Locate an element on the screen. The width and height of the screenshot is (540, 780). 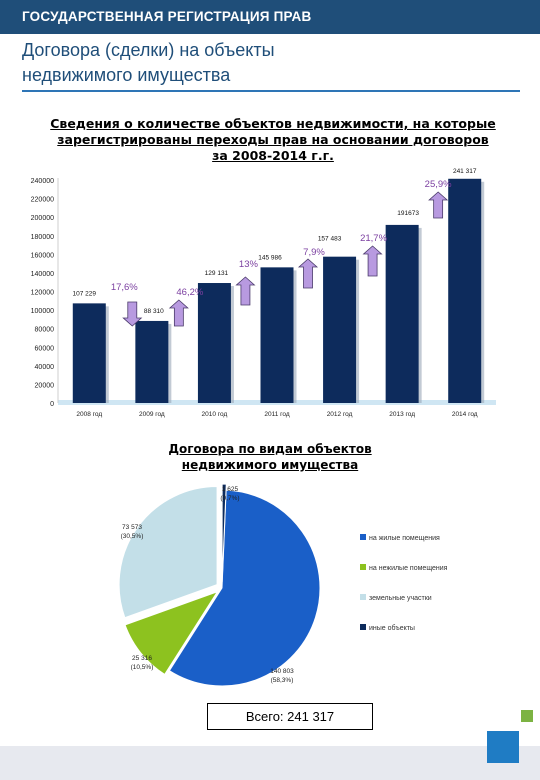
data-label-2: 129 131 is located at coordinates (217, 273).